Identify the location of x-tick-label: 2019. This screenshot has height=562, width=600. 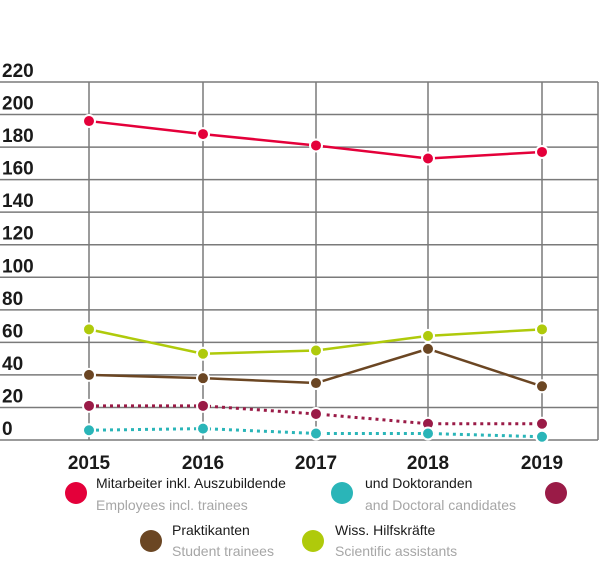
(542, 463).